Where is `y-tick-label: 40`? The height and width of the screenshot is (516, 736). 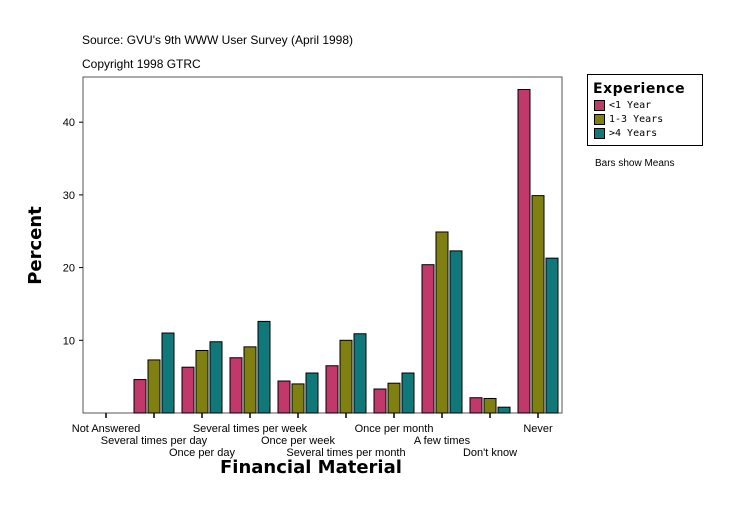 y-tick-label: 40 is located at coordinates (69, 123).